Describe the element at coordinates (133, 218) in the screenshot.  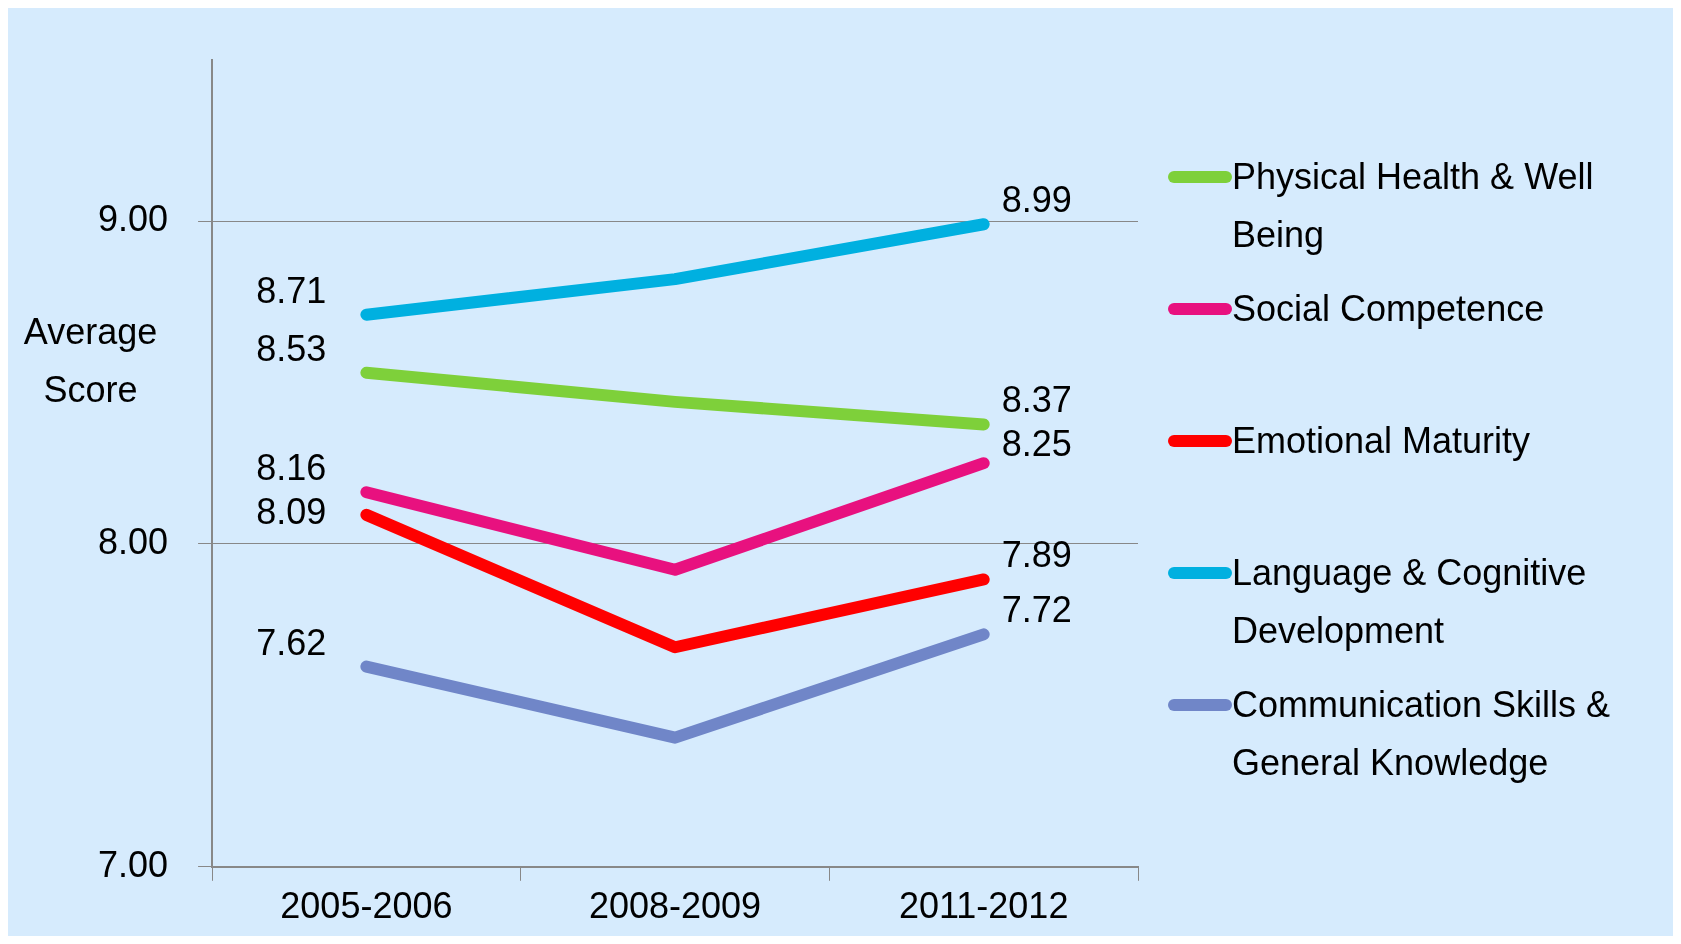
I see `y-tick-label: 9.00` at that location.